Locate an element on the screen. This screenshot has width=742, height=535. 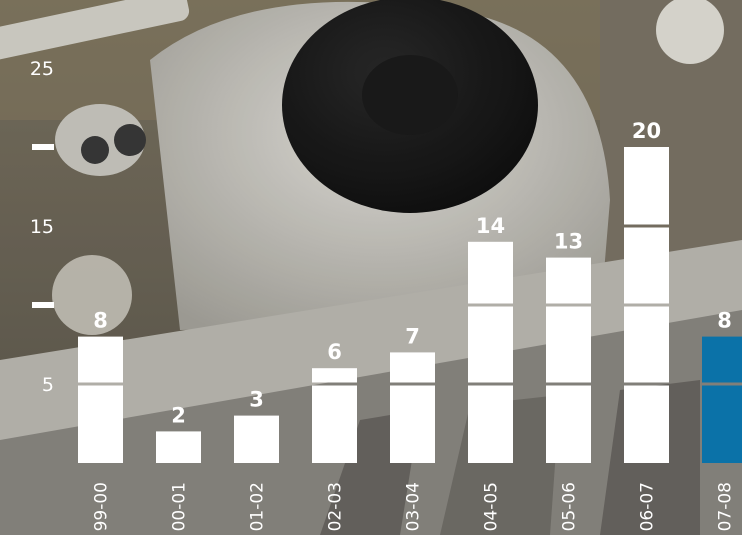
y-tick-label: 25 is located at coordinates (42, 69).